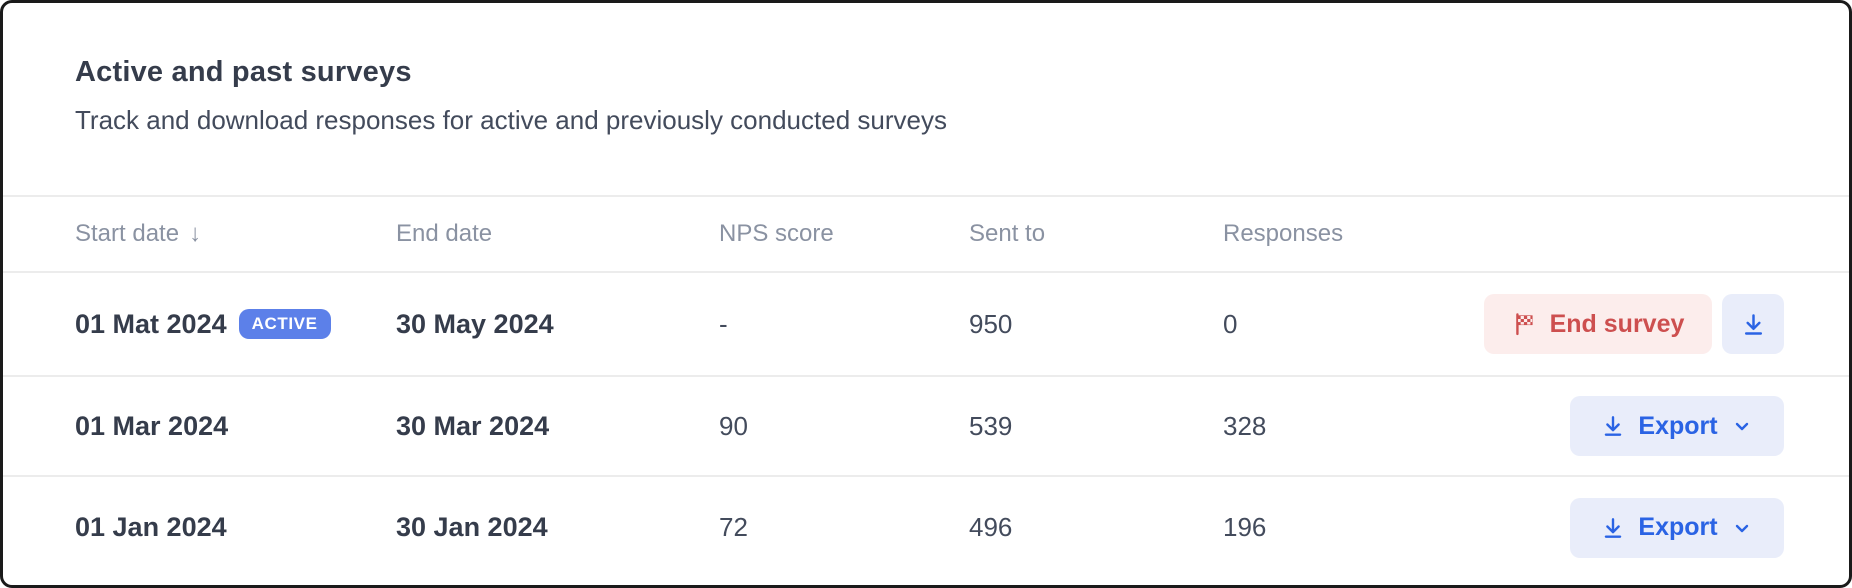 This screenshot has width=1852, height=588. I want to click on column-header-end-date: End date, so click(557, 234).